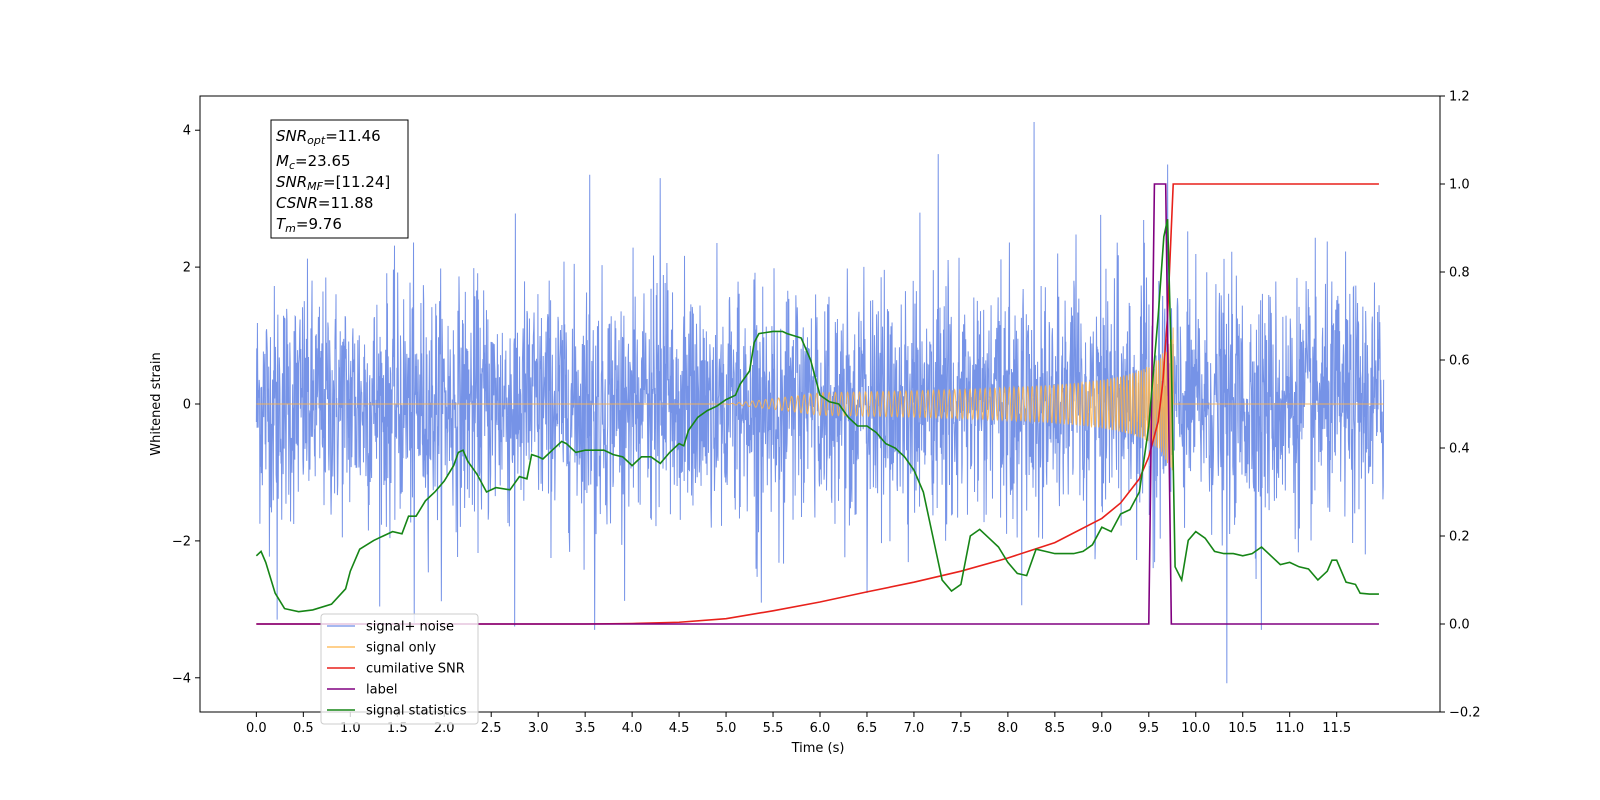 This screenshot has height=800, width=1600. What do you see at coordinates (1465, 713) in the screenshot?
I see `y2-tick-label: −0.2` at bounding box center [1465, 713].